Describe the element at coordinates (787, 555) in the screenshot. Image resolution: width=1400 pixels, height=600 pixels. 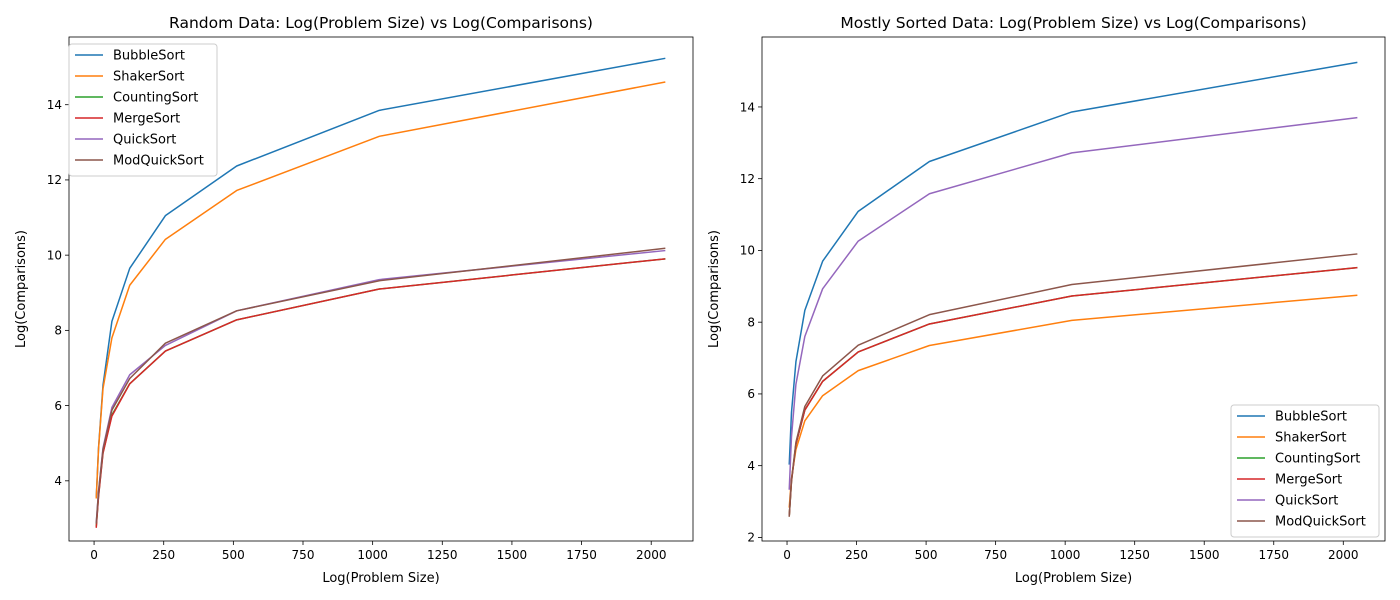
I see `chart-2-x-tick-label: 0` at that location.